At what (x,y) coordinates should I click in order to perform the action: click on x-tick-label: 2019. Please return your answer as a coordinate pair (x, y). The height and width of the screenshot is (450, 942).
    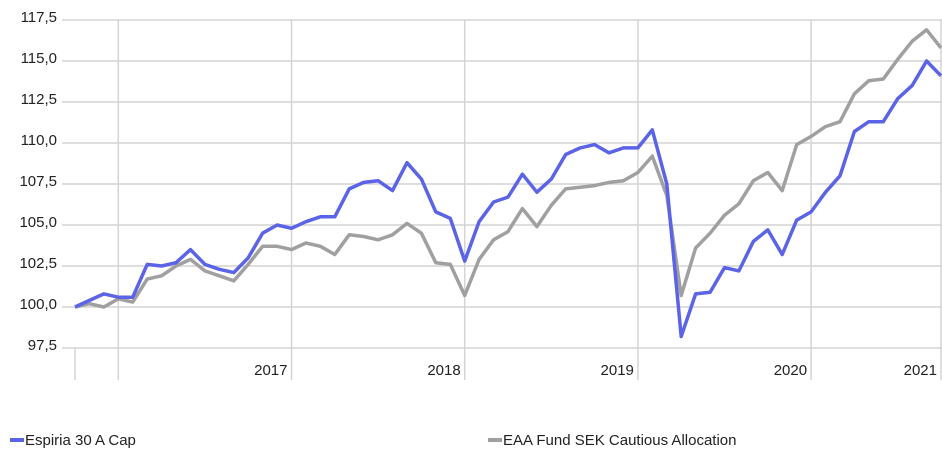
    Looking at the image, I should click on (617, 370).